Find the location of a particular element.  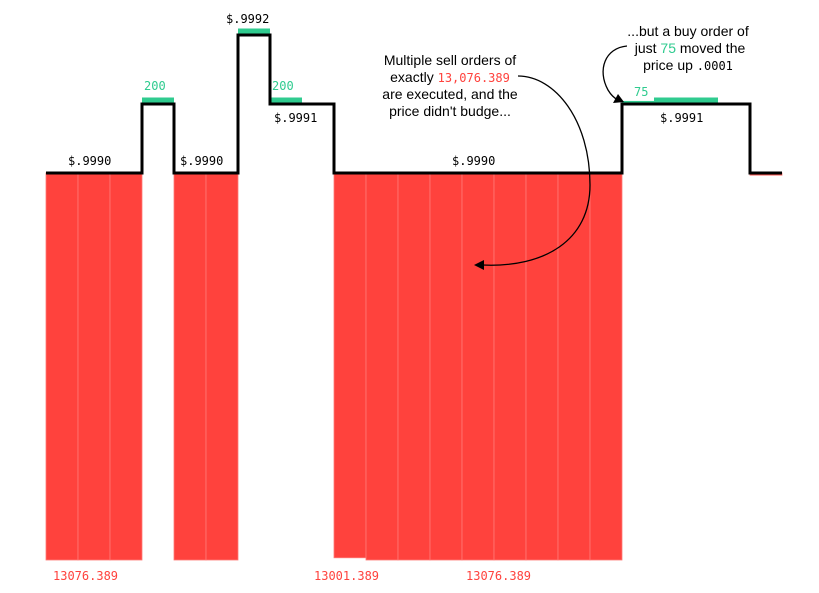

buy-bars-group is located at coordinates (430, 65).